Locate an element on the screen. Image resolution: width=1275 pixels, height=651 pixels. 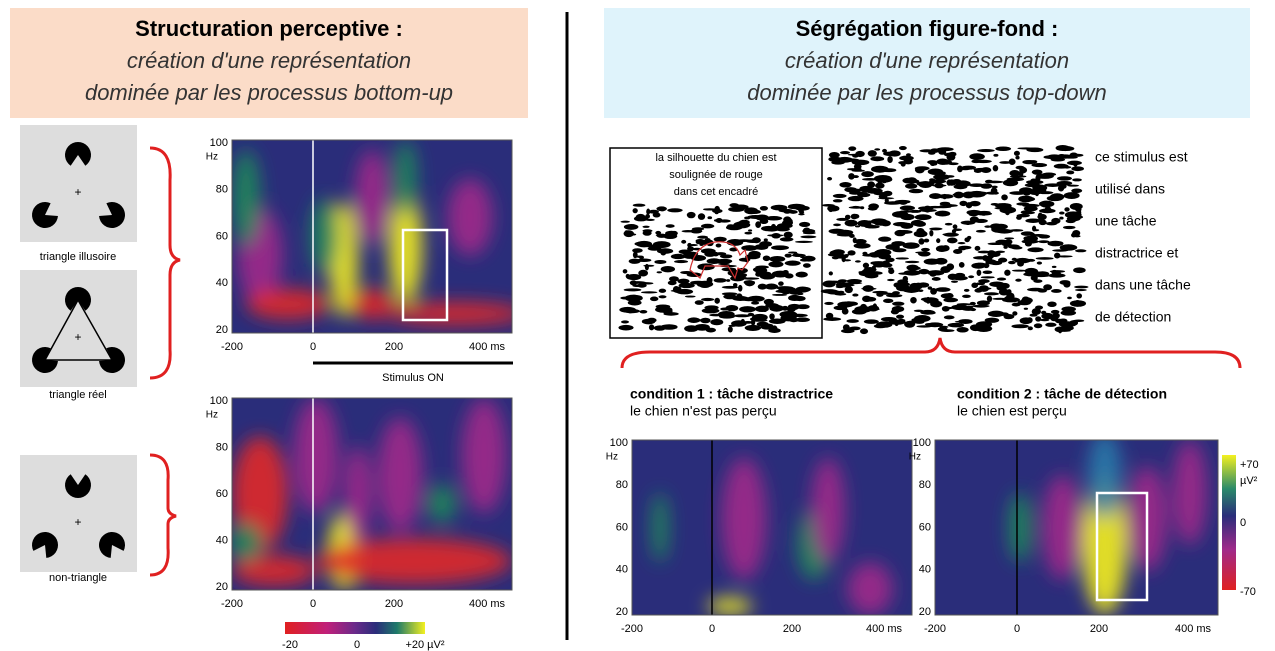
box-text: dans cet encadré is located at coordinates (716, 192).